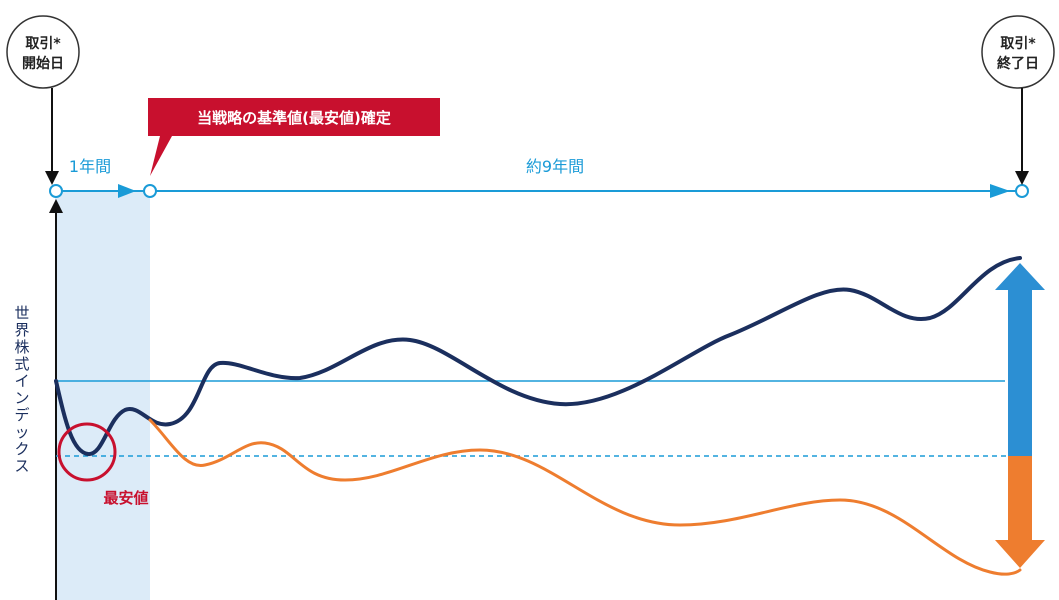 The width and height of the screenshot is (1059, 600). What do you see at coordinates (1018, 44) in the screenshot?
I see `end-label-line1: 取引*` at bounding box center [1018, 44].